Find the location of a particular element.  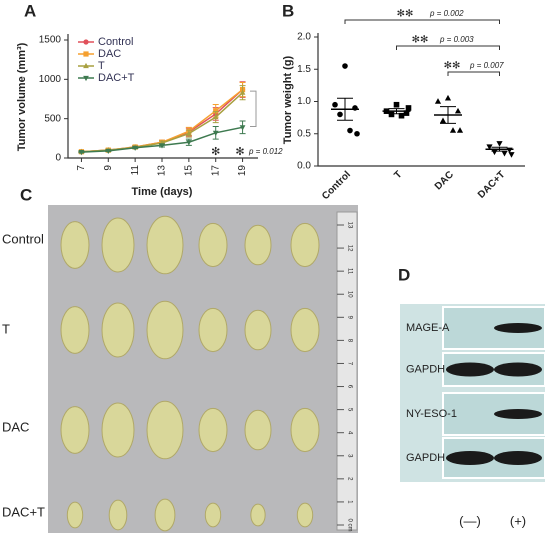

row-label: Control is located at coordinates (23, 238).